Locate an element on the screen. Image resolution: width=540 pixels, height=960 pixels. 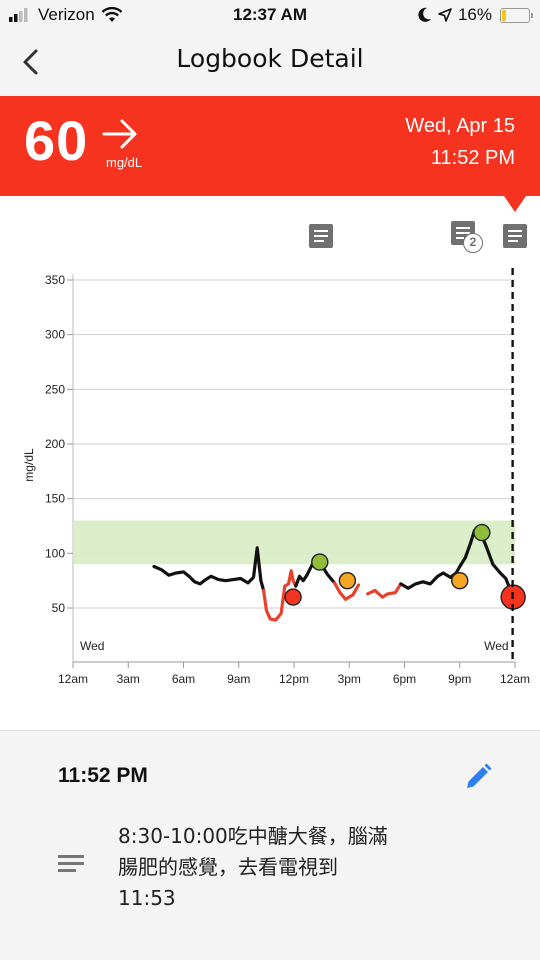
carrier-label: Verizon is located at coordinates (66, 14).